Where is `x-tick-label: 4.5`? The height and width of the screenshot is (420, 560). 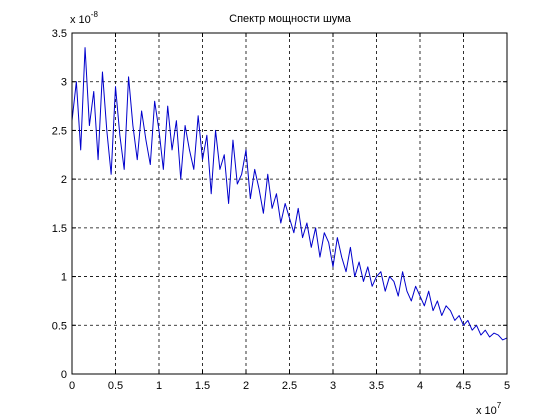 x-tick-label: 4.5 is located at coordinates (463, 386).